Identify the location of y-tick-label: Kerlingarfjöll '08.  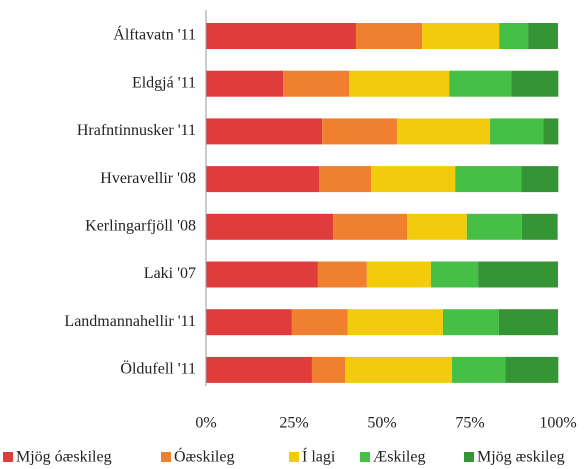
(140, 225).